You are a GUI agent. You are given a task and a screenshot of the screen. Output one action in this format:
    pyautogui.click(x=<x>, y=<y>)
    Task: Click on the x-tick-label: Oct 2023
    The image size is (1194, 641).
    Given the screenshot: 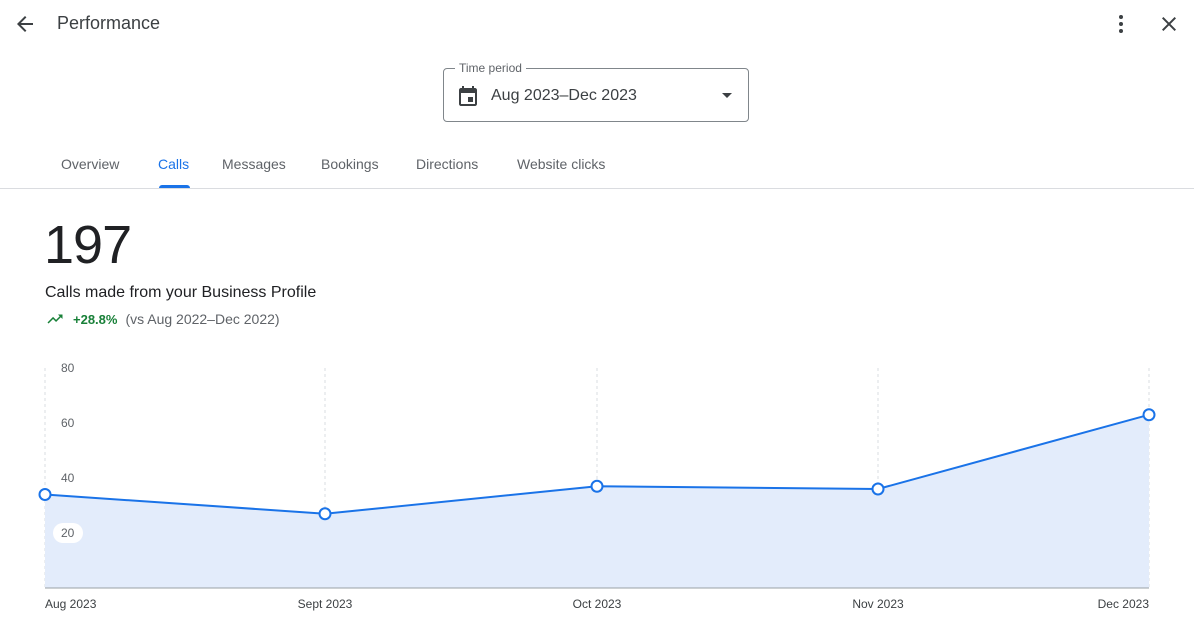 What is the action you would take?
    pyautogui.click(x=597, y=604)
    